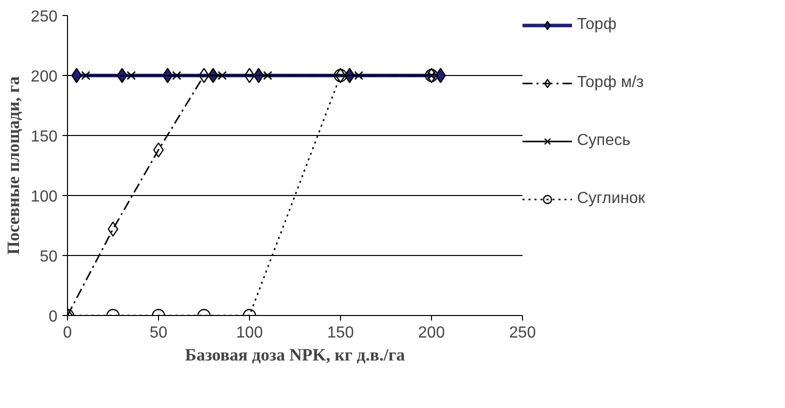  Describe the element at coordinates (67, 333) in the screenshot. I see `x-tick-label: 0` at that location.